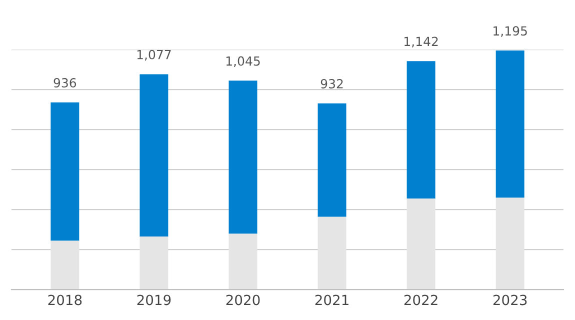 The height and width of the screenshot is (320, 575). What do you see at coordinates (65, 83) in the screenshot?
I see `annotation: 936` at bounding box center [65, 83].